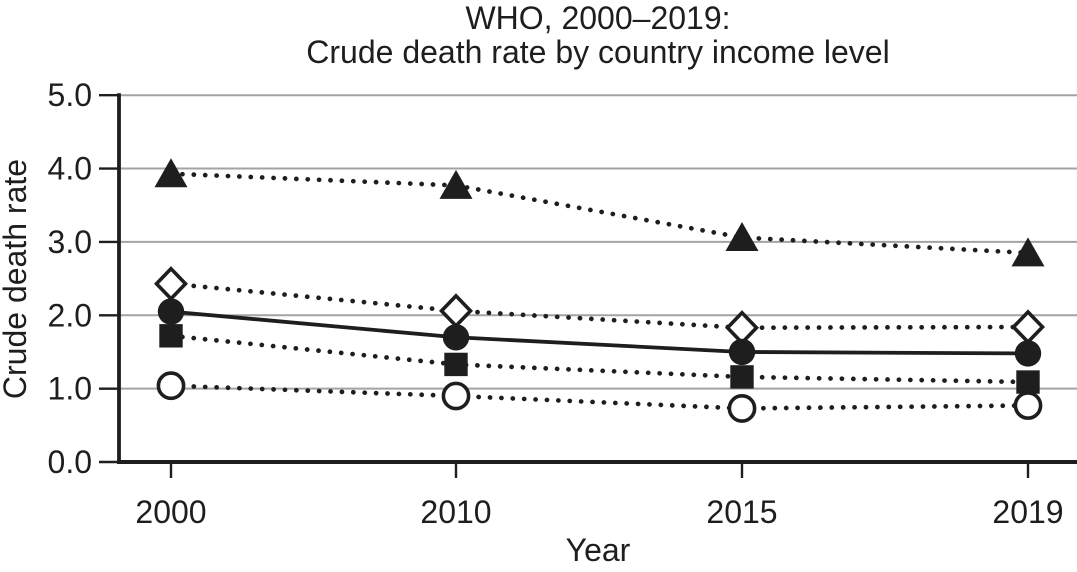  What do you see at coordinates (742, 237) in the screenshot?
I see `marker-filled-triangle-dotted-2015` at bounding box center [742, 237].